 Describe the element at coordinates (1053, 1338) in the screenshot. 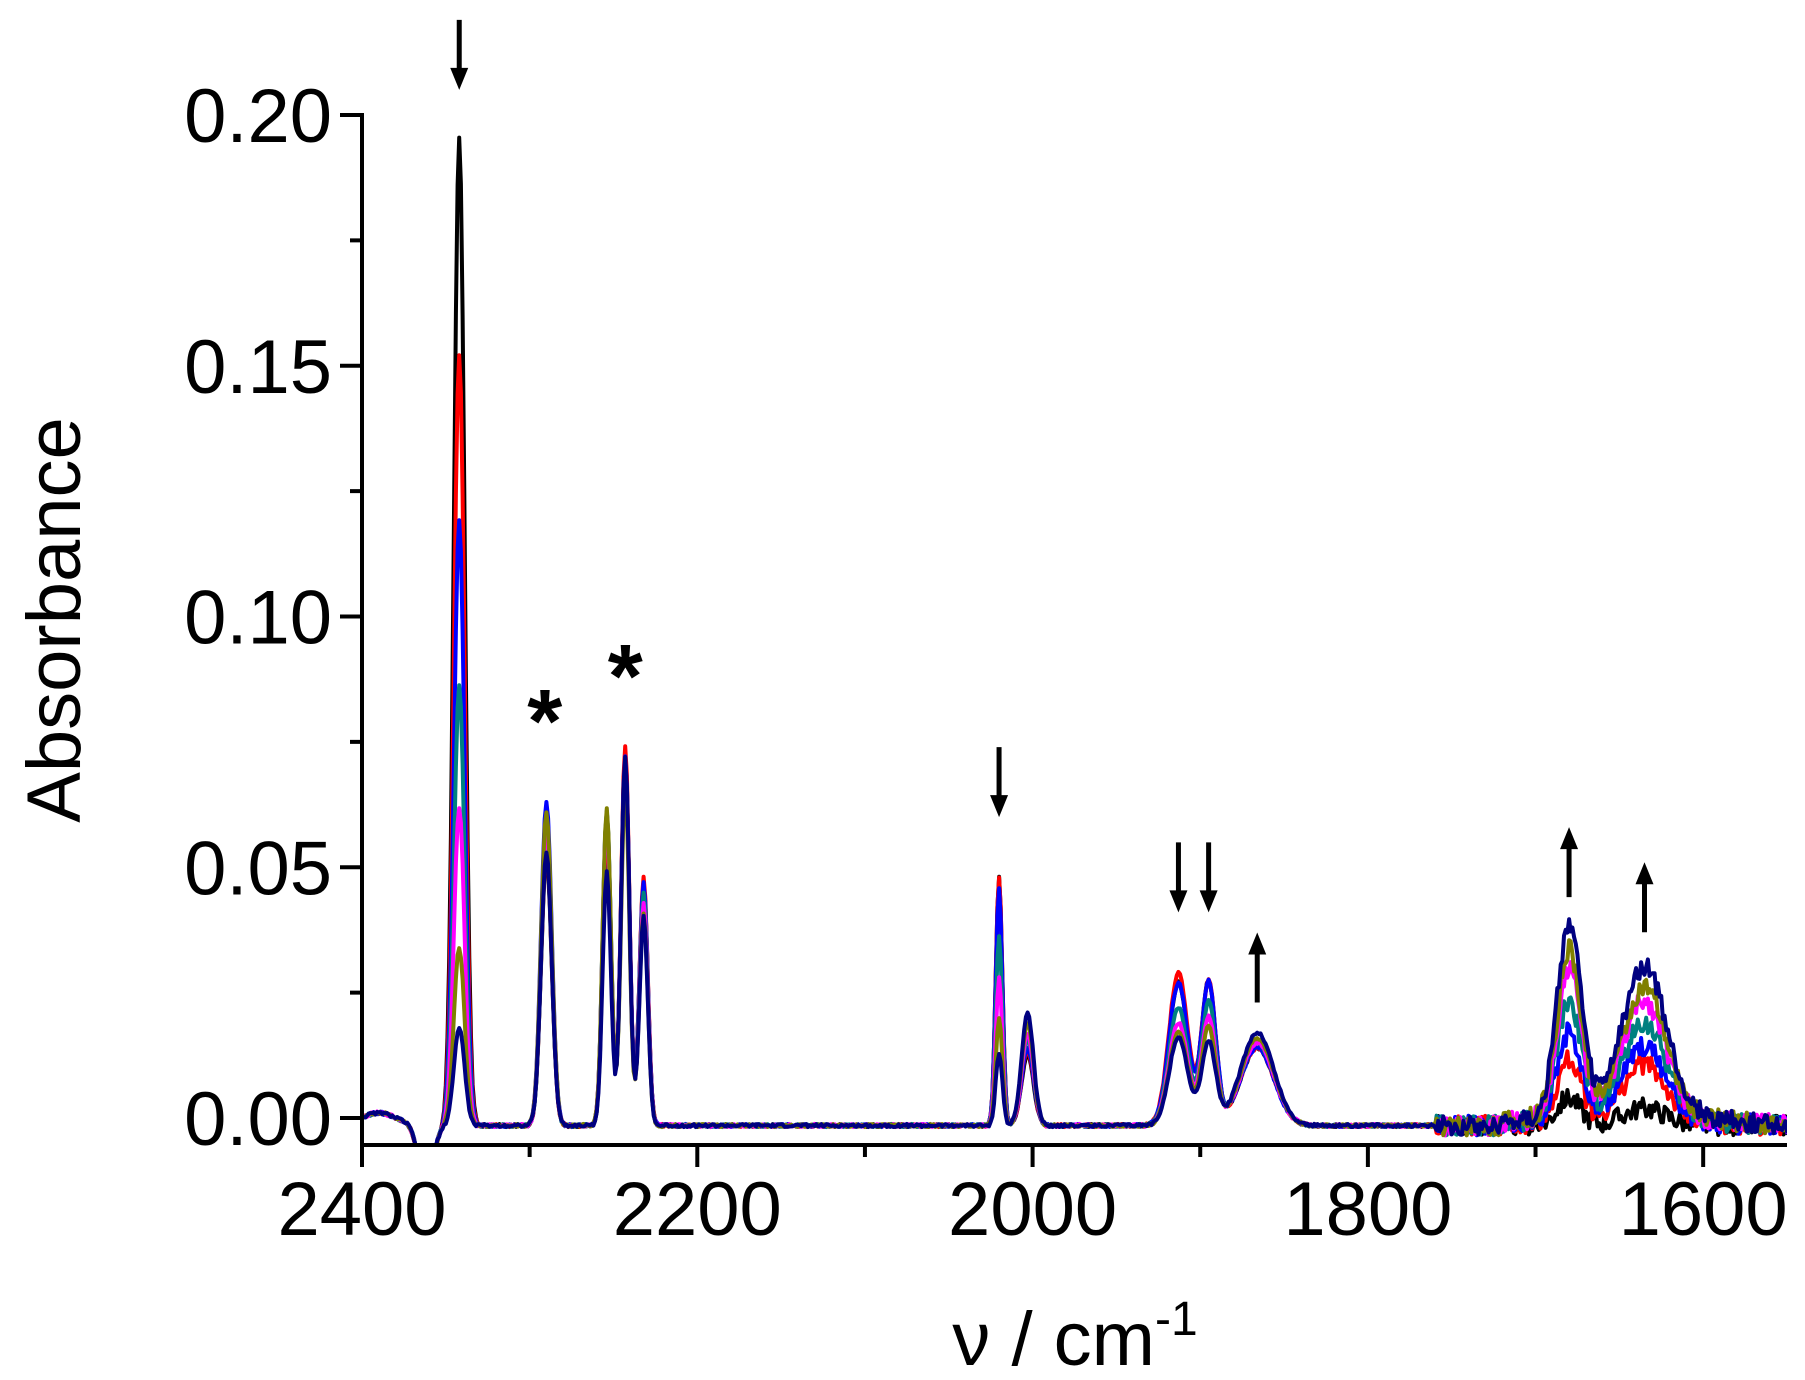

I see `x-axis-label-main: ν / cm` at that location.